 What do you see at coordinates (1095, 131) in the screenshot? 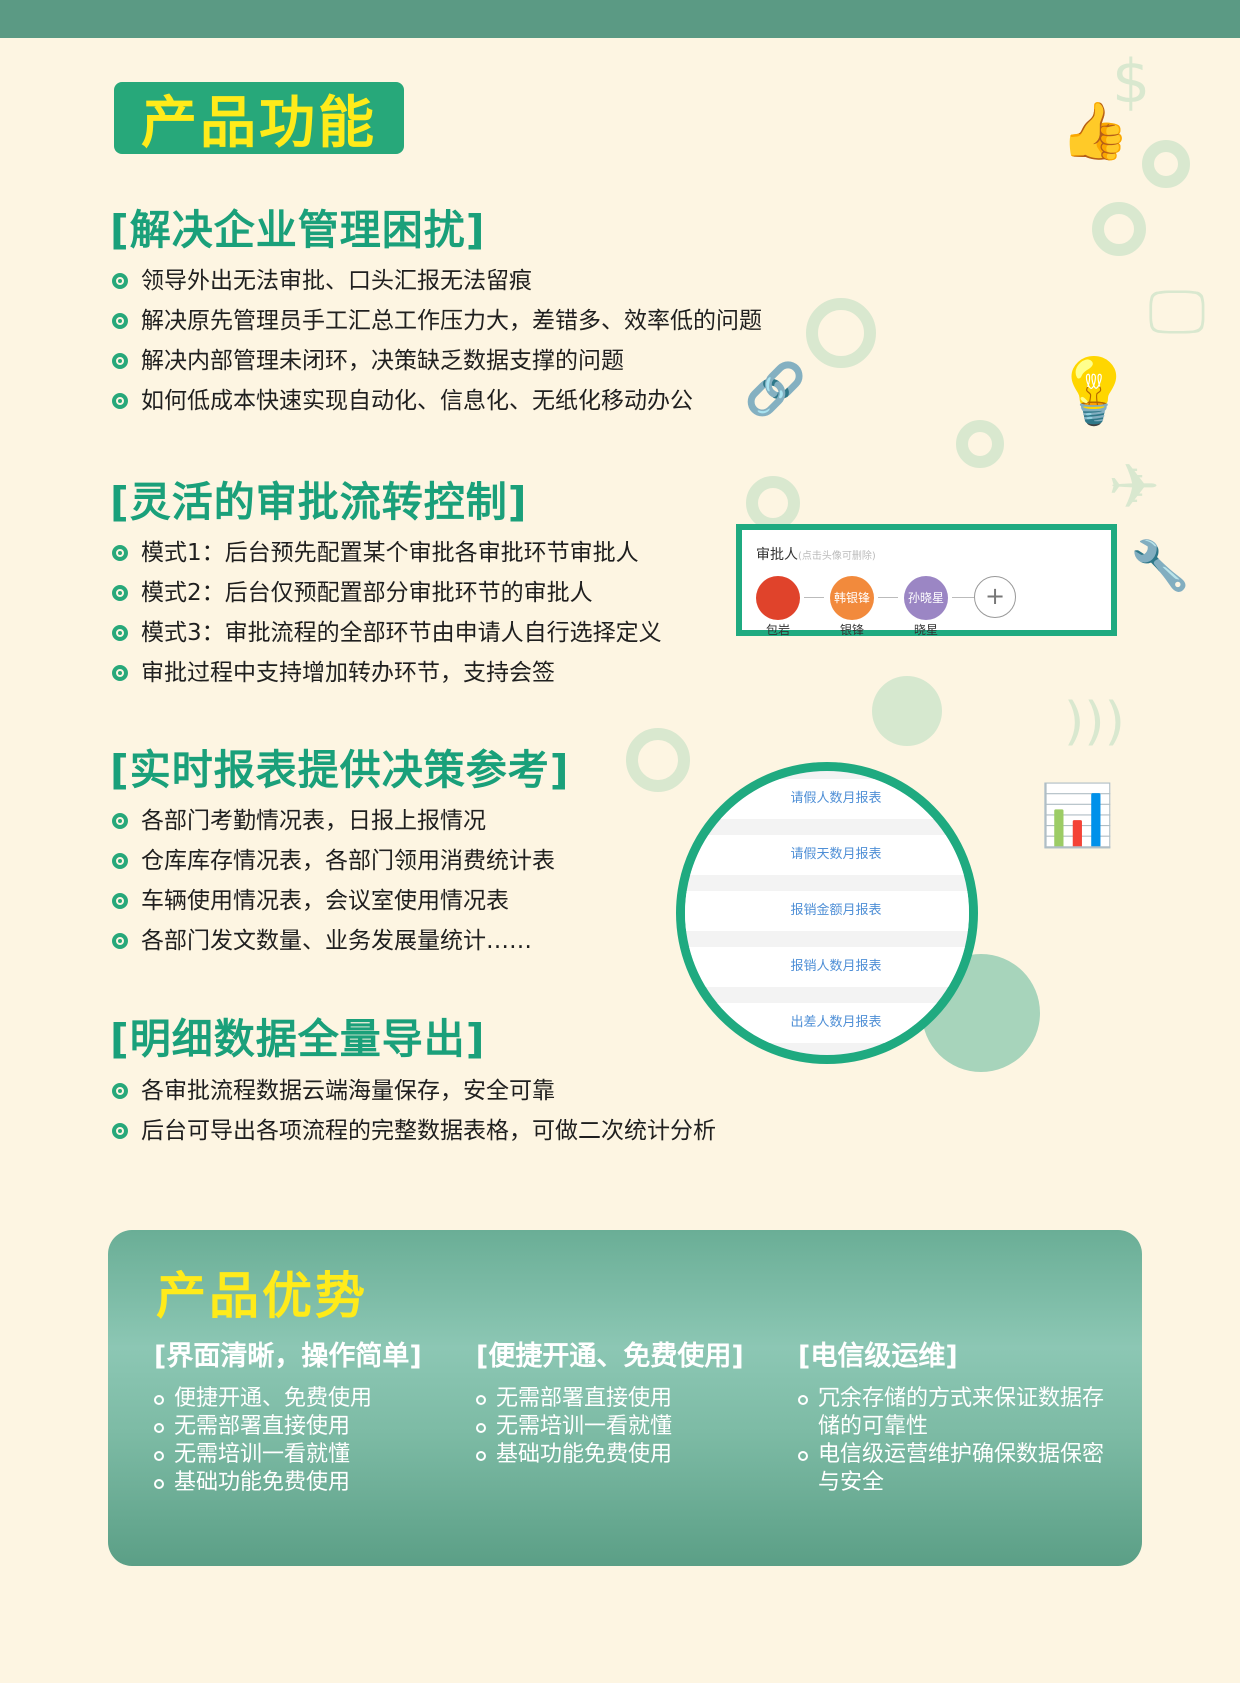
I see `thumbs-up-icon: 👍` at bounding box center [1095, 131].